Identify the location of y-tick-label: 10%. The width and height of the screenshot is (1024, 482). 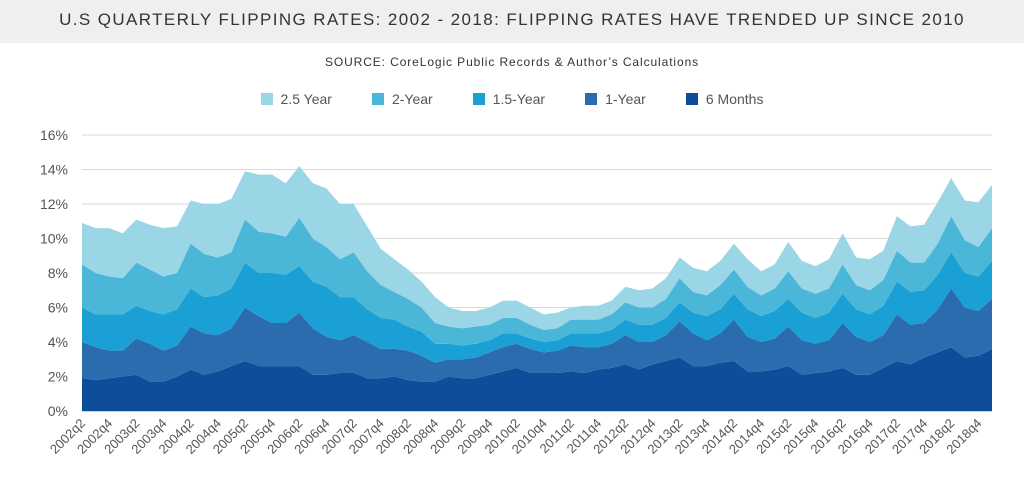
(54, 239).